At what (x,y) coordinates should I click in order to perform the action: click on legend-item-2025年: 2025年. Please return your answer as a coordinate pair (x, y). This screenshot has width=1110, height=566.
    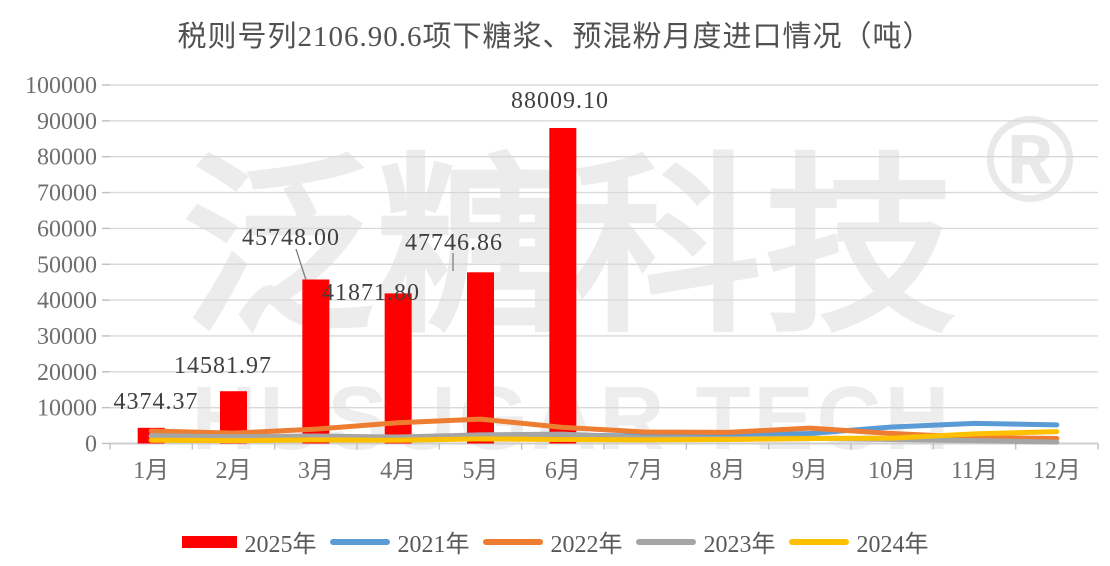
    Looking at the image, I should click on (249, 541).